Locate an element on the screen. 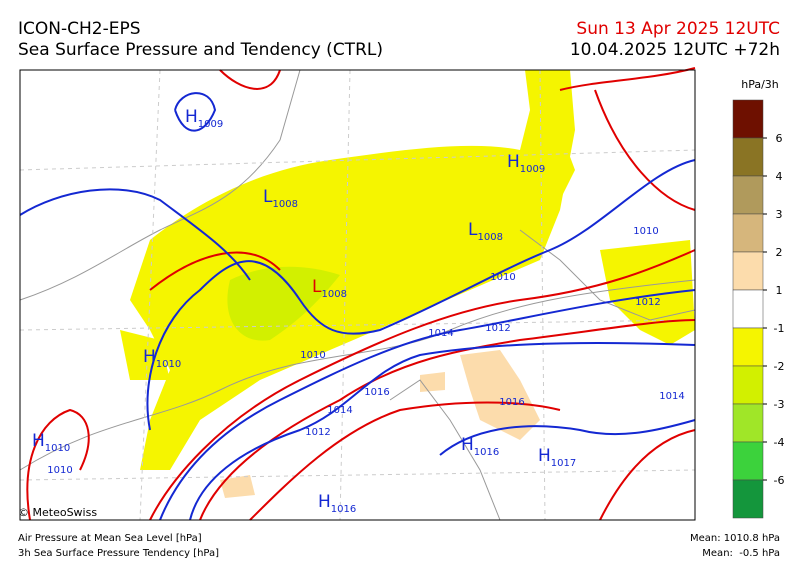  run-time: 10.04.2025 12UTC +72h is located at coordinates (675, 50).